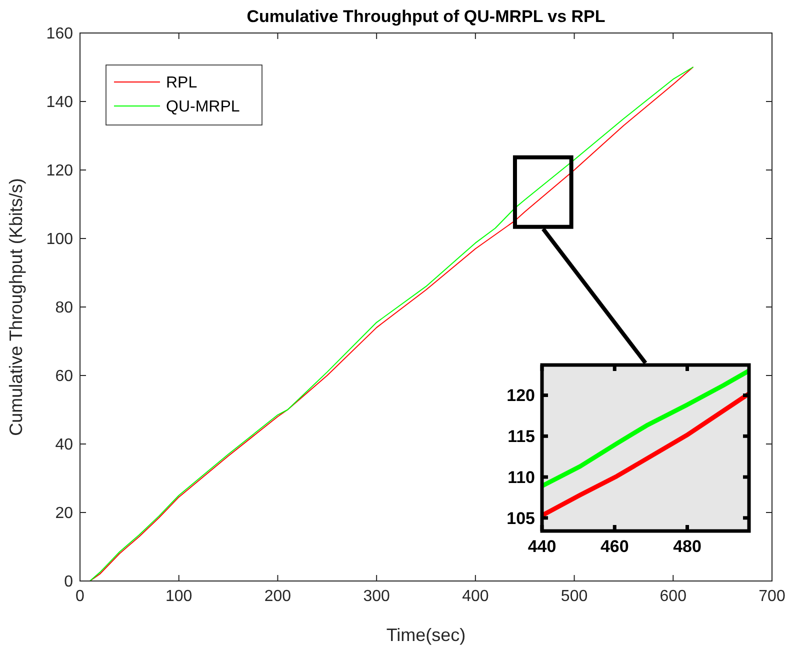 The height and width of the screenshot is (649, 792). Describe the element at coordinates (278, 596) in the screenshot. I see `x-tick-label: 200` at that location.